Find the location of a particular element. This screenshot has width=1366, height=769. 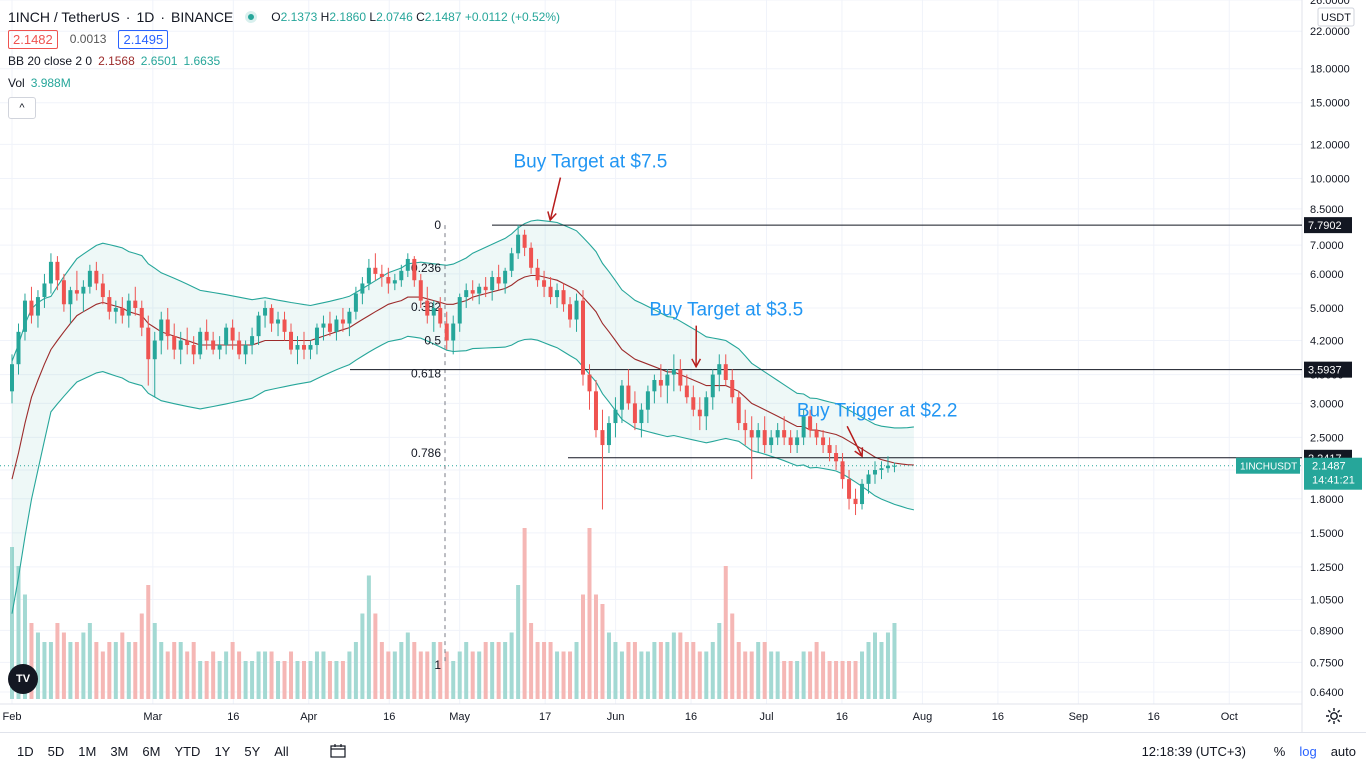

percent-scale-toggle: % is located at coordinates (1280, 751).